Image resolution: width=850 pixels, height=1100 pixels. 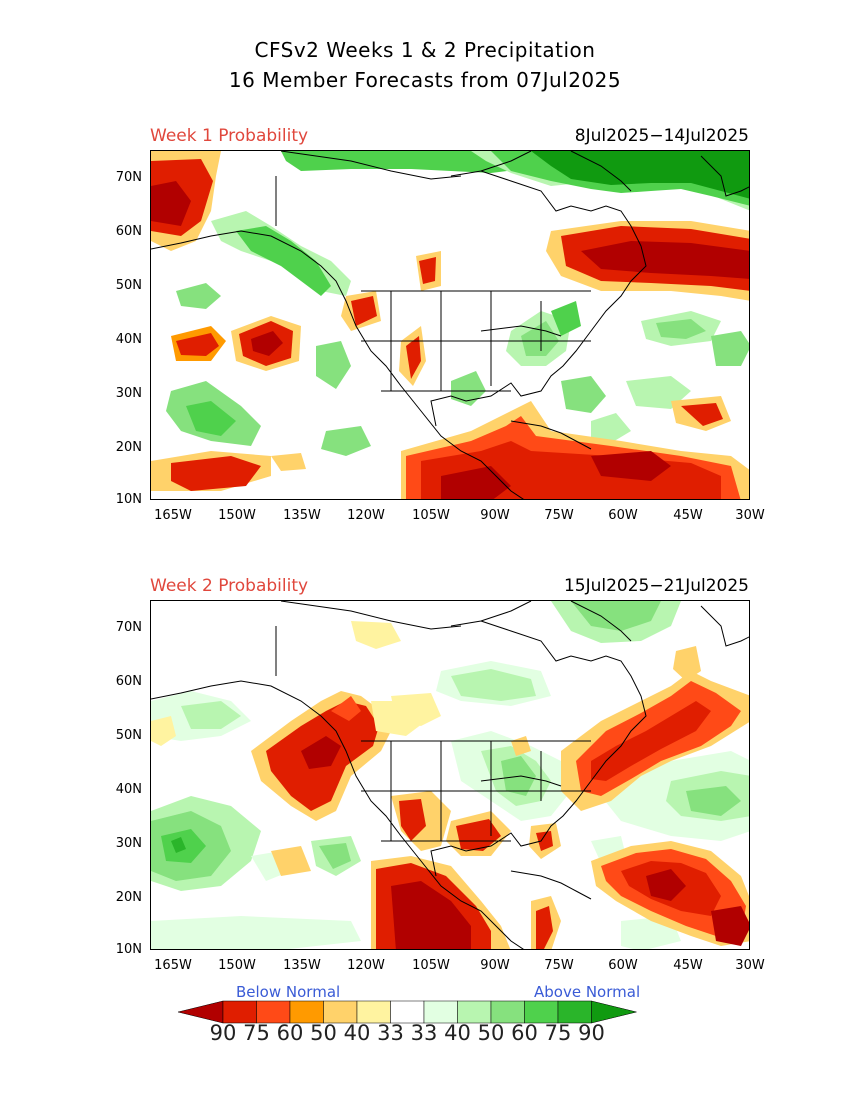 What do you see at coordinates (128, 447) in the screenshot?
I see `week1-lat-tick: 20N` at bounding box center [128, 447].